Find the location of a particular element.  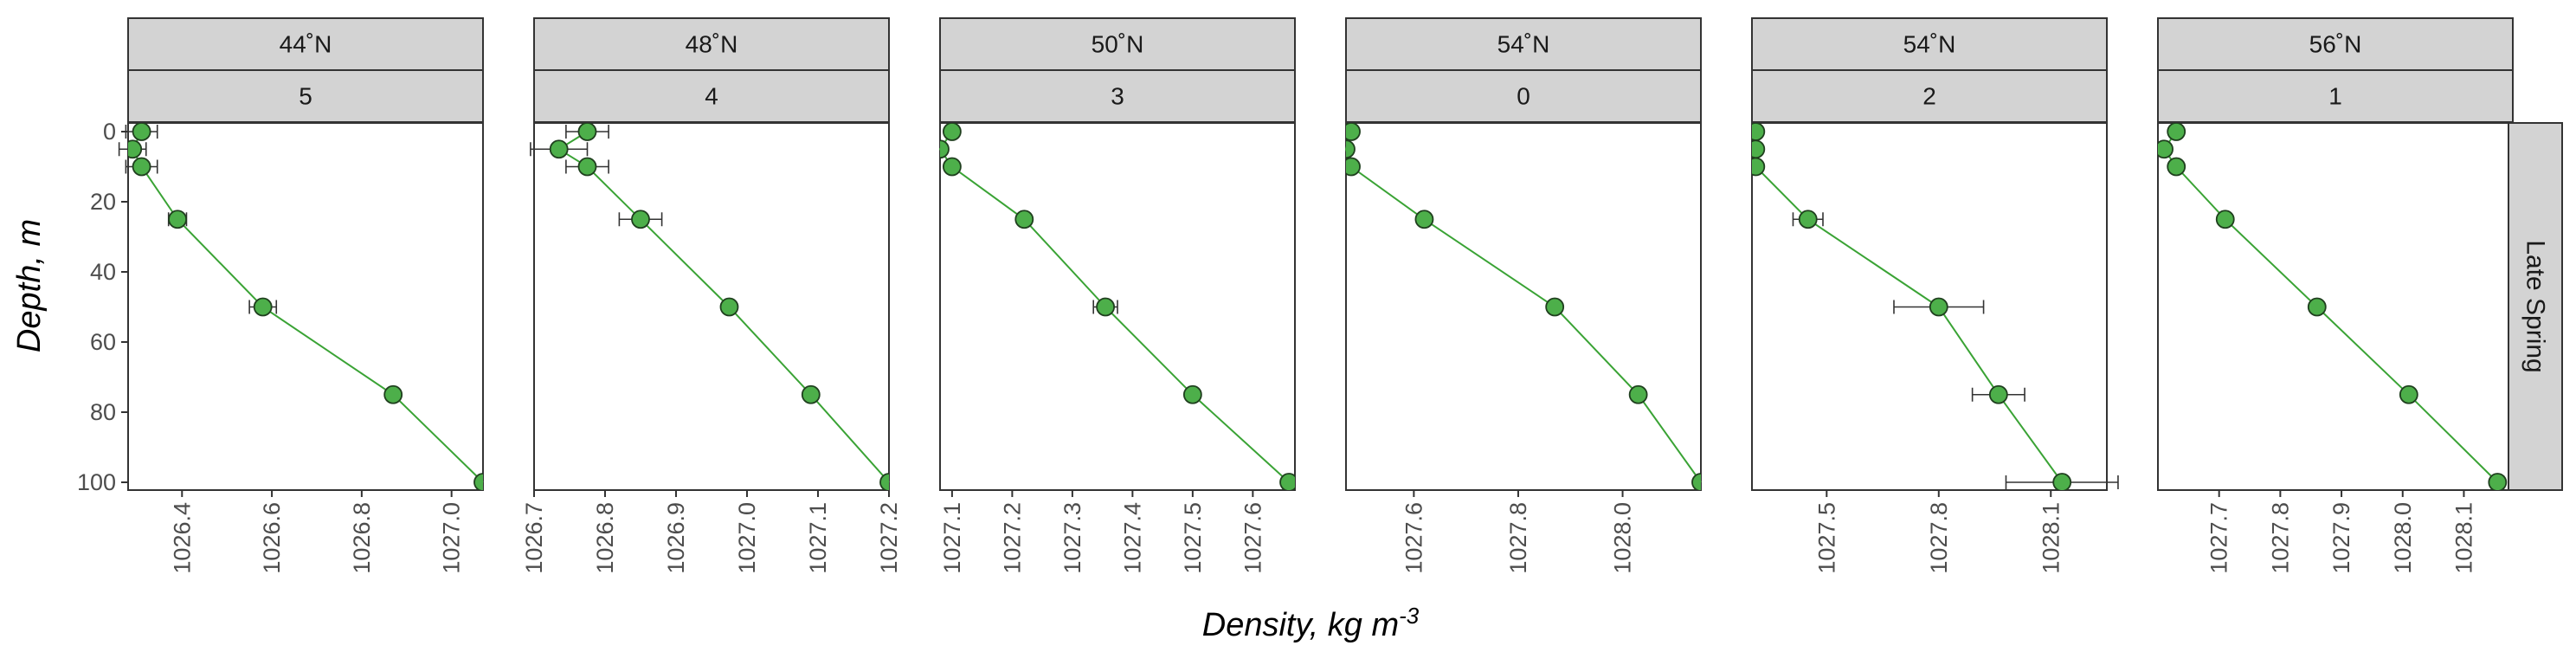

x-tick-label: 1026.8 is located at coordinates (362, 538).